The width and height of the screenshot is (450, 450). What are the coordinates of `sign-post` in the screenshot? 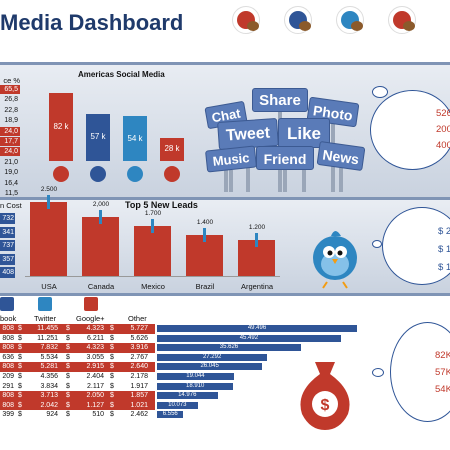 It's located at (248, 170).